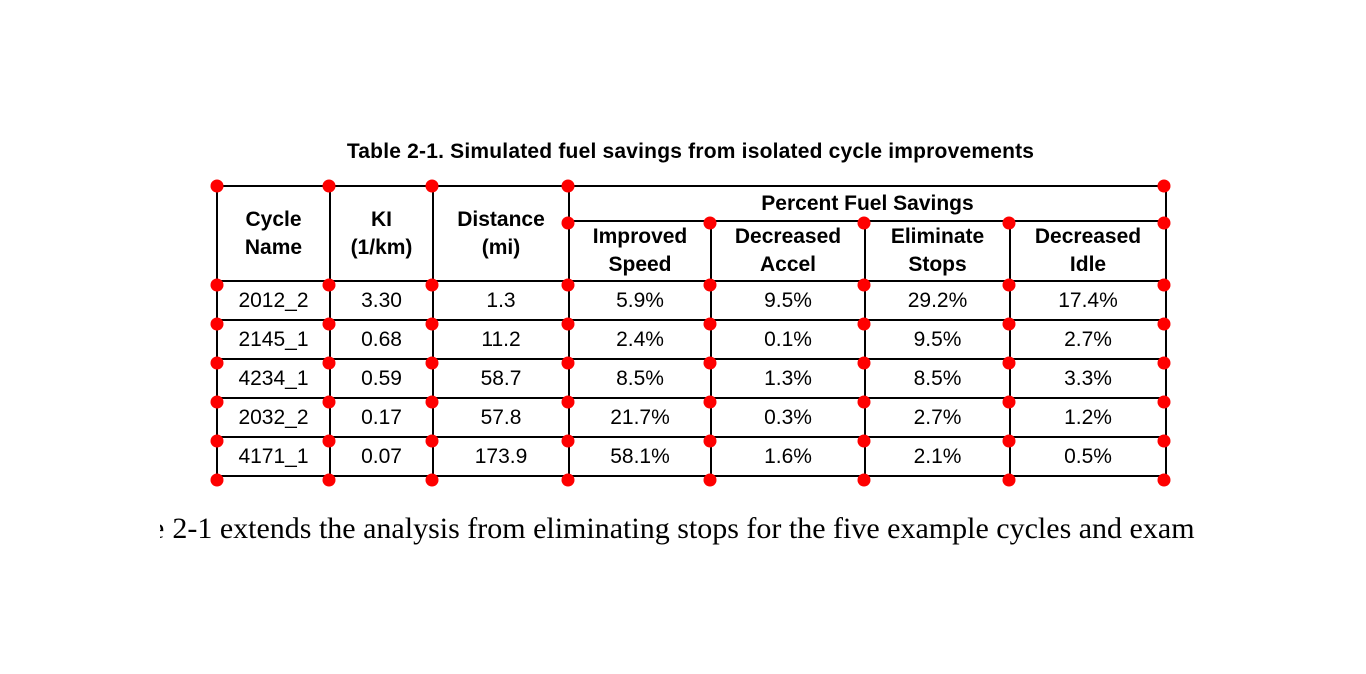  What do you see at coordinates (273, 378) in the screenshot?
I see `cell-cycle-name: 4234_1` at bounding box center [273, 378].